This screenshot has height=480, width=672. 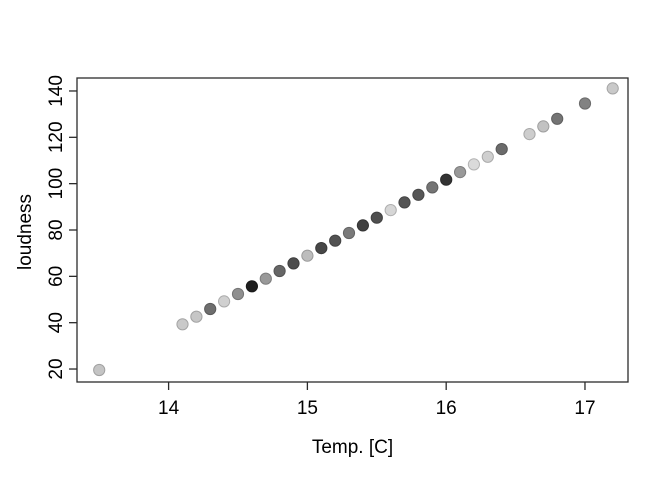 I want to click on x-tick-label: 14, so click(x=169, y=408).